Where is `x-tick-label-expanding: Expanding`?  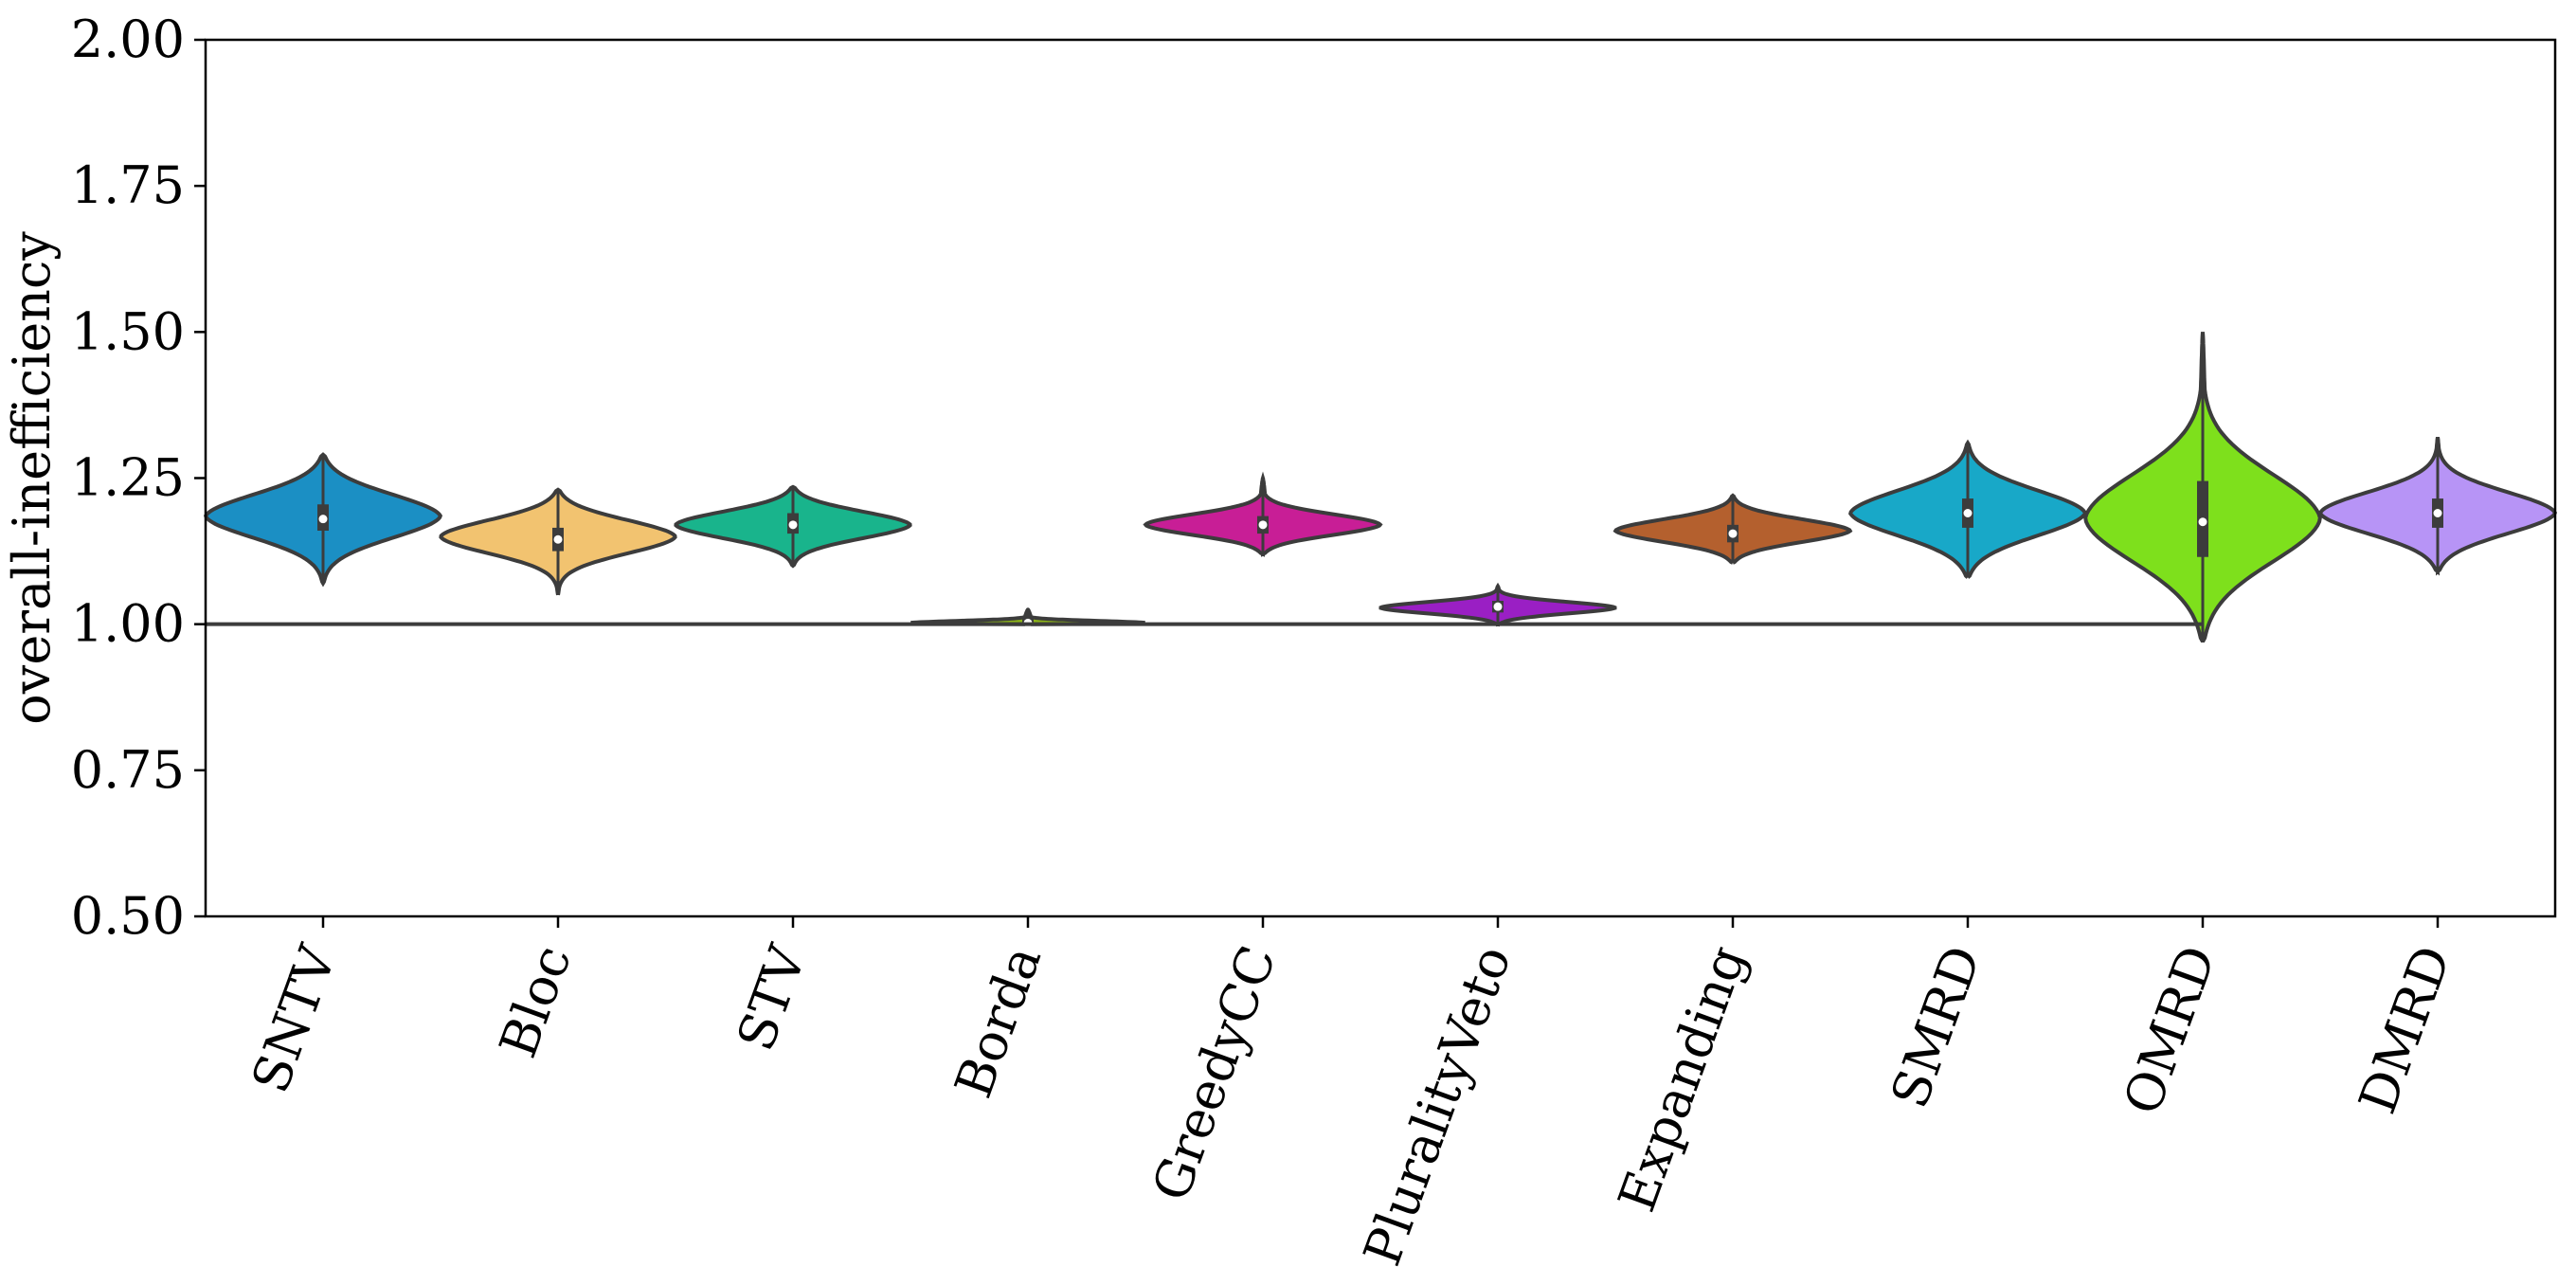 x-tick-label-expanding: Expanding is located at coordinates (1682, 1079).